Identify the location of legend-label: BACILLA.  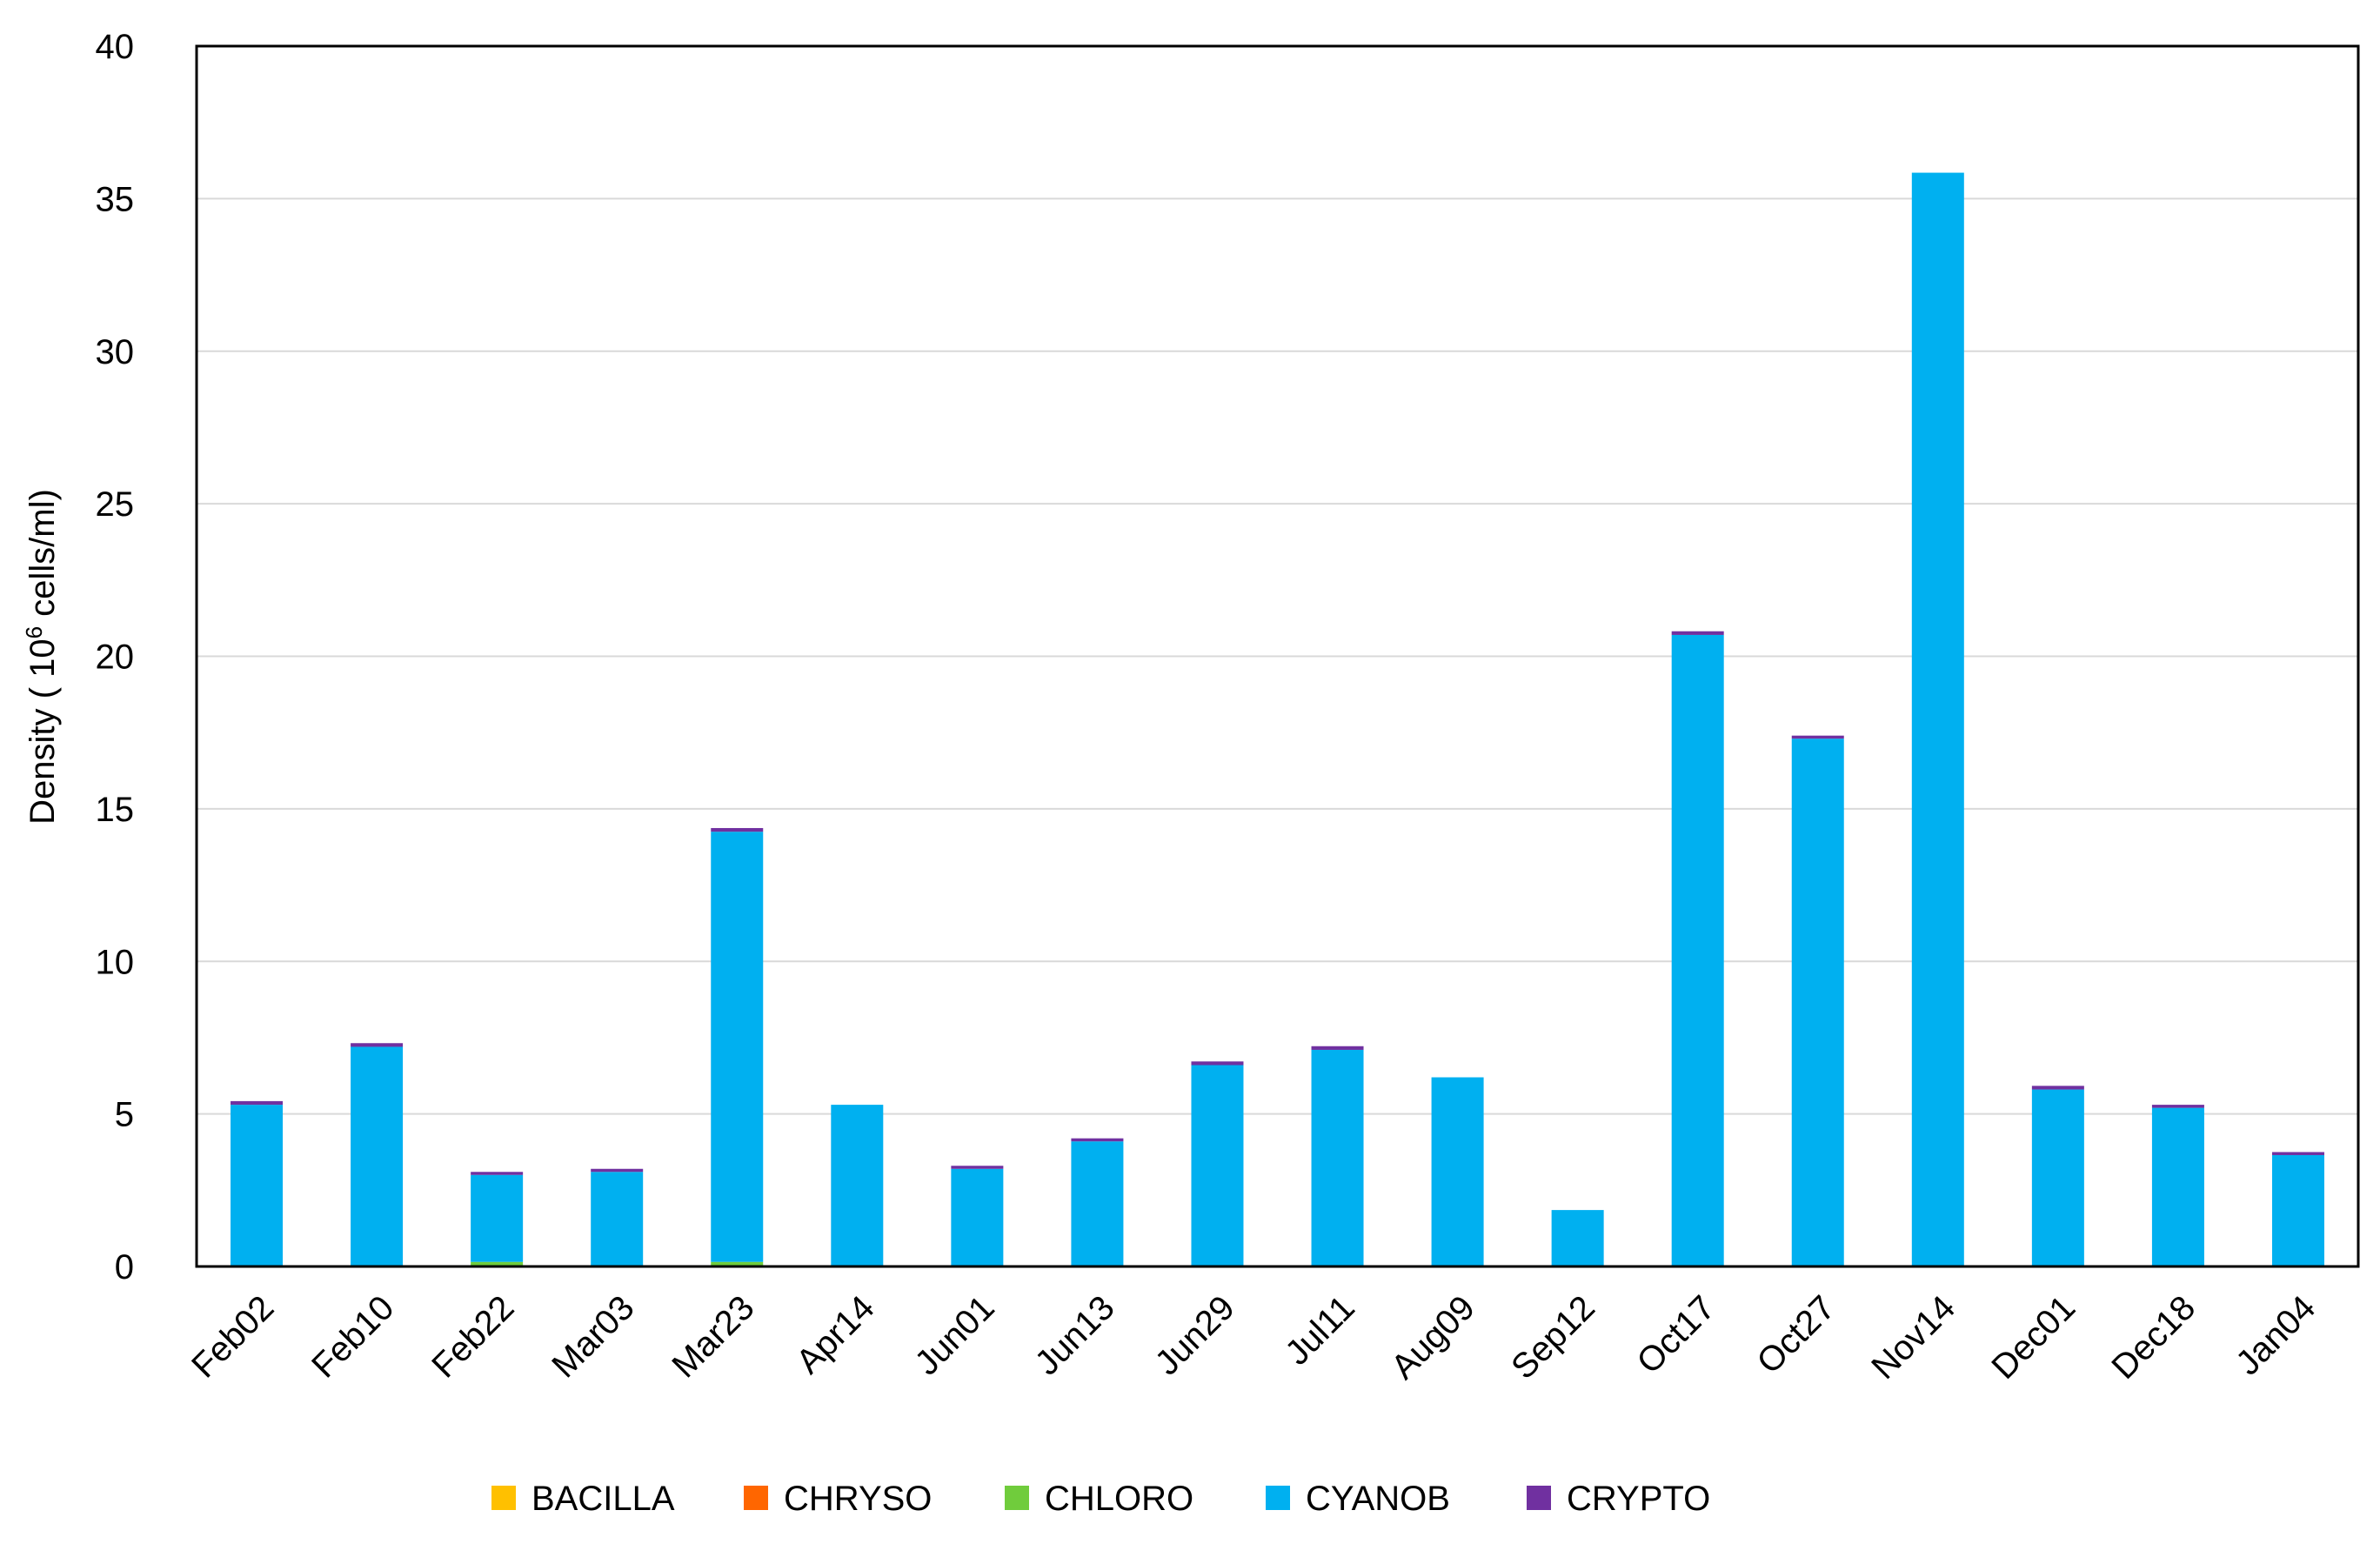
(603, 1499).